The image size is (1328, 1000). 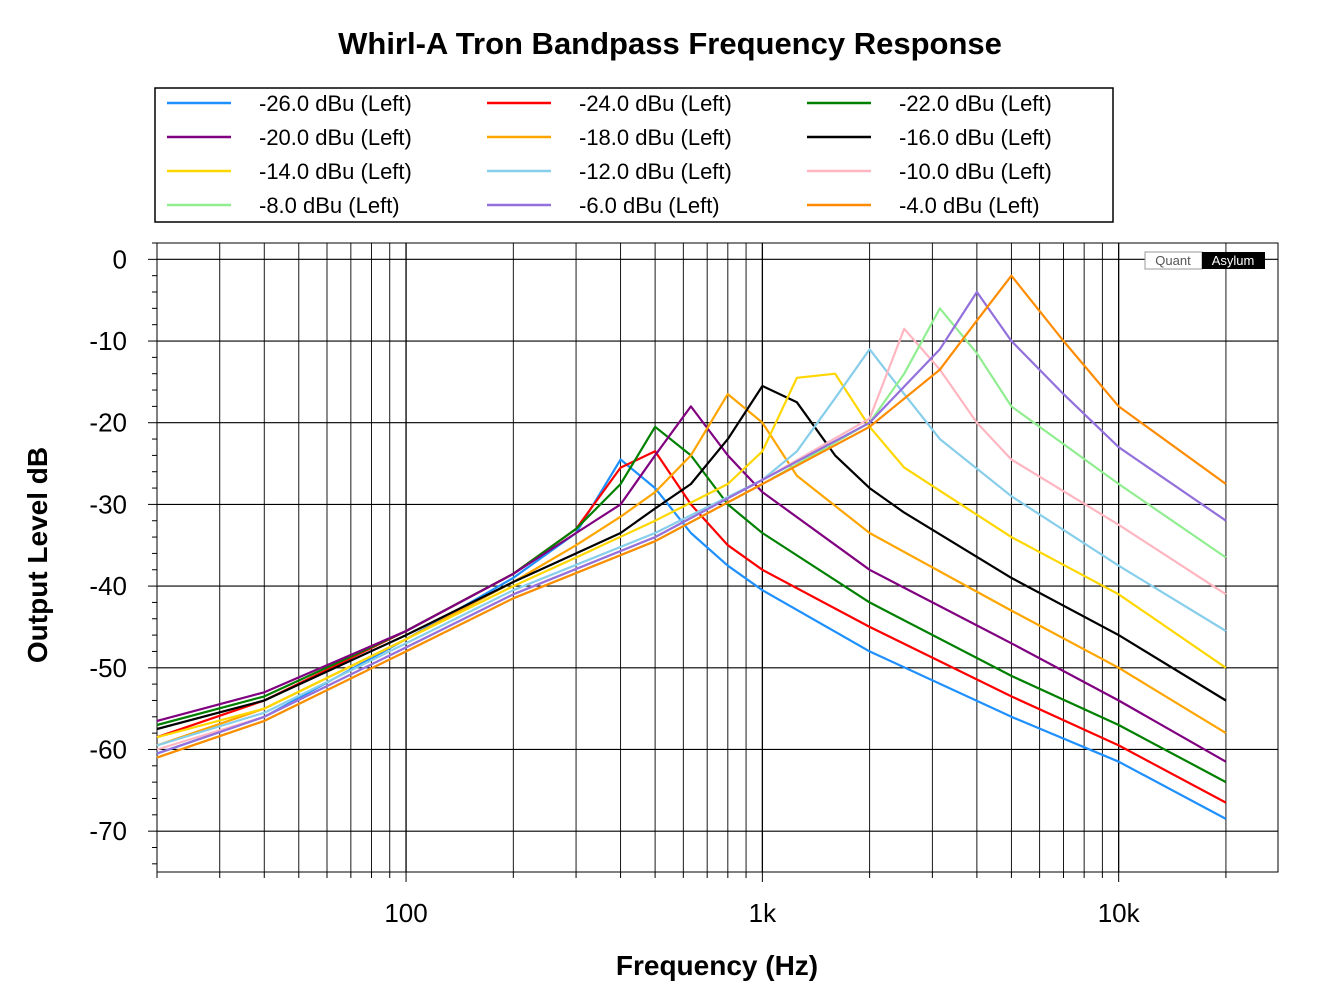 What do you see at coordinates (335, 103) in the screenshot?
I see `legend-label: -26.0 dBu (Left)` at bounding box center [335, 103].